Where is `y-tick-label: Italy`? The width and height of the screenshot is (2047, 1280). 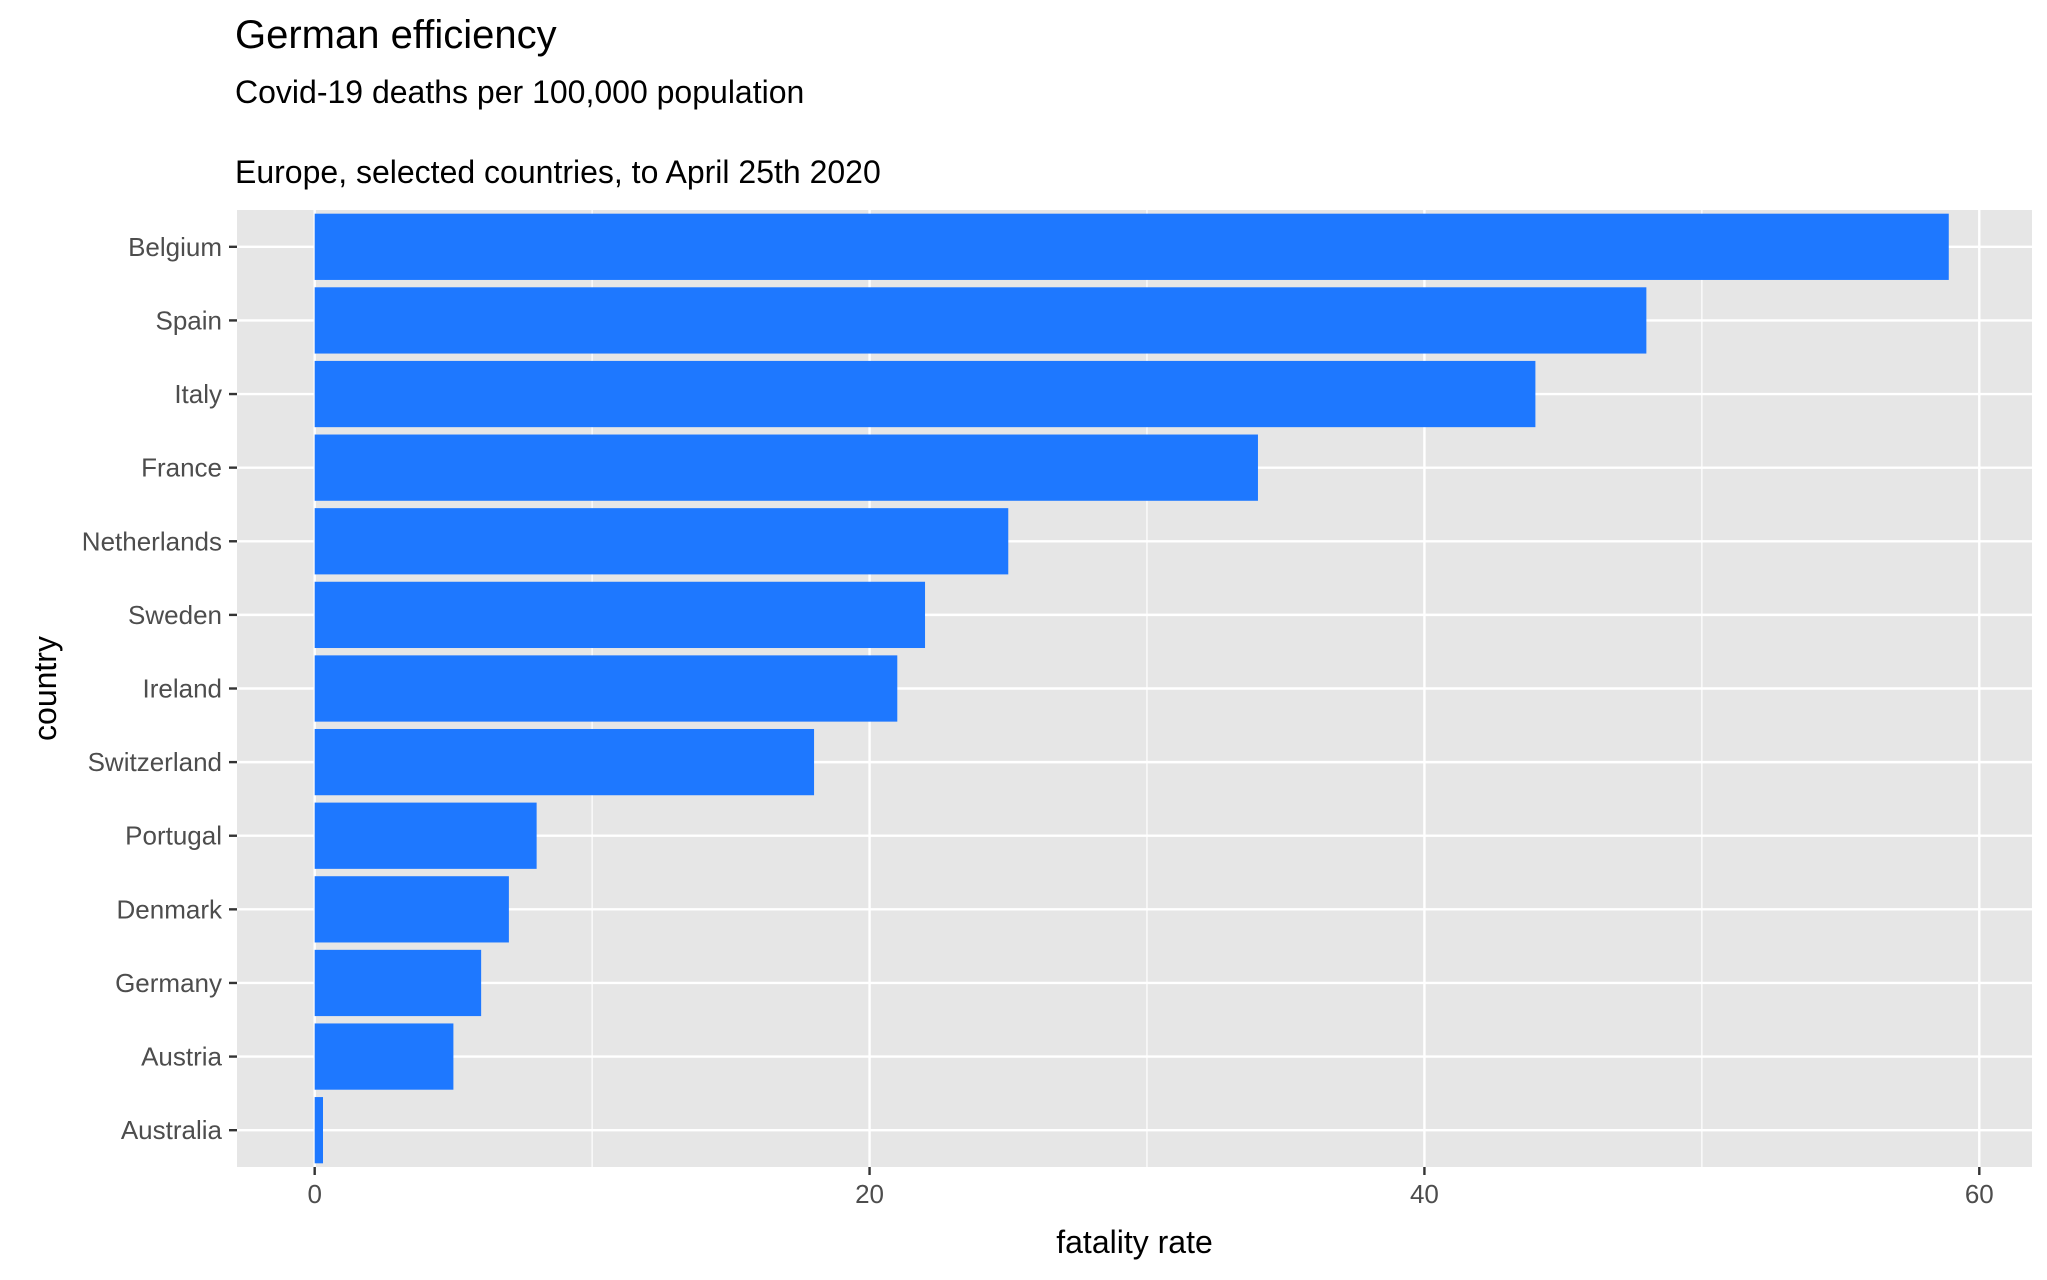 y-tick-label: Italy is located at coordinates (198, 394).